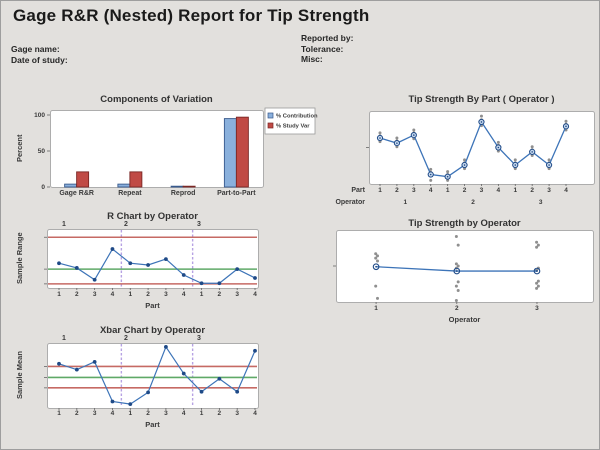 This screenshot has width=600, height=450. What do you see at coordinates (537, 308) in the screenshot?
I see `operator-tick-label: 3` at bounding box center [537, 308].